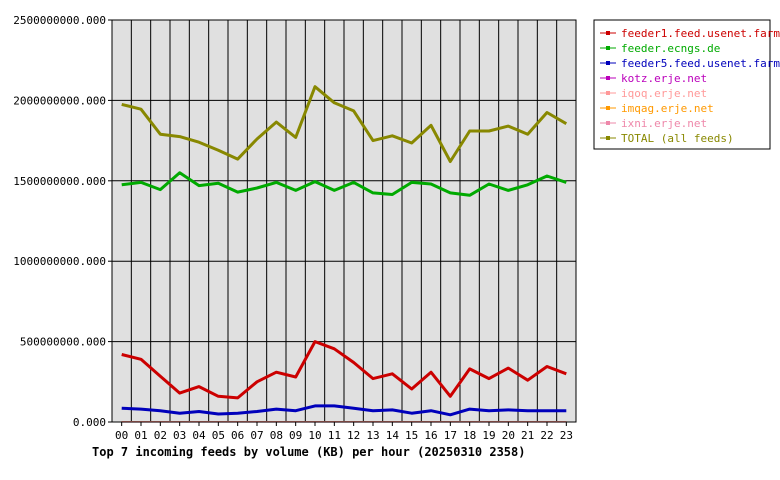  What do you see at coordinates (353, 435) in the screenshot?
I see `x-tick-label: 12` at bounding box center [353, 435].